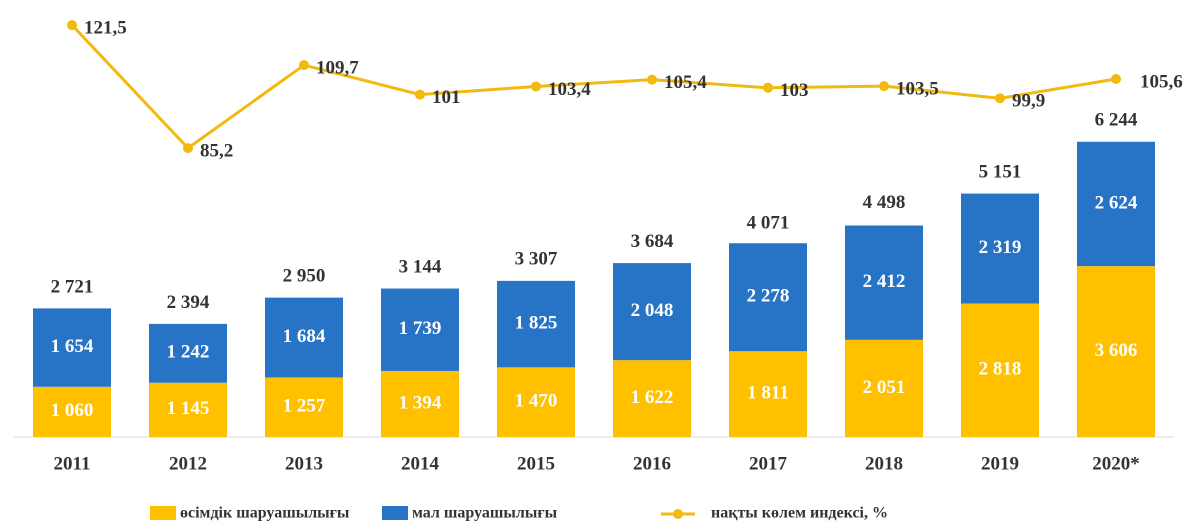 This screenshot has height=527, width=1202. I want to click on x-tick-label: 2019, so click(1000, 463).